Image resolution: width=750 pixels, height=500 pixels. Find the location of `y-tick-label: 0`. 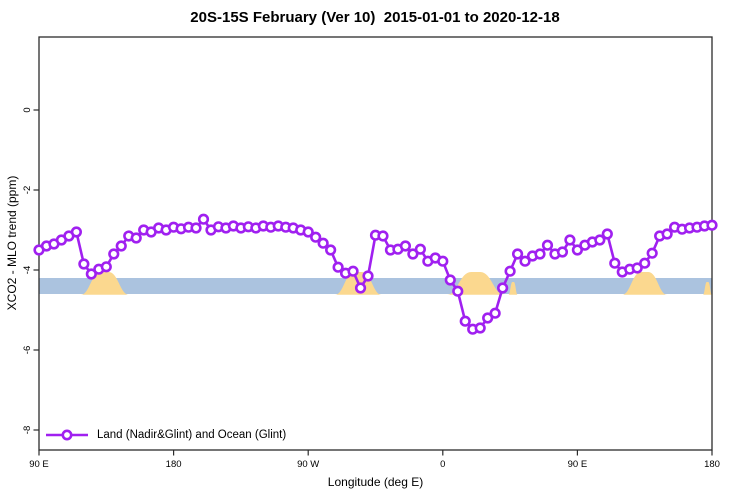

y-tick-label: 0 is located at coordinates (27, 109).